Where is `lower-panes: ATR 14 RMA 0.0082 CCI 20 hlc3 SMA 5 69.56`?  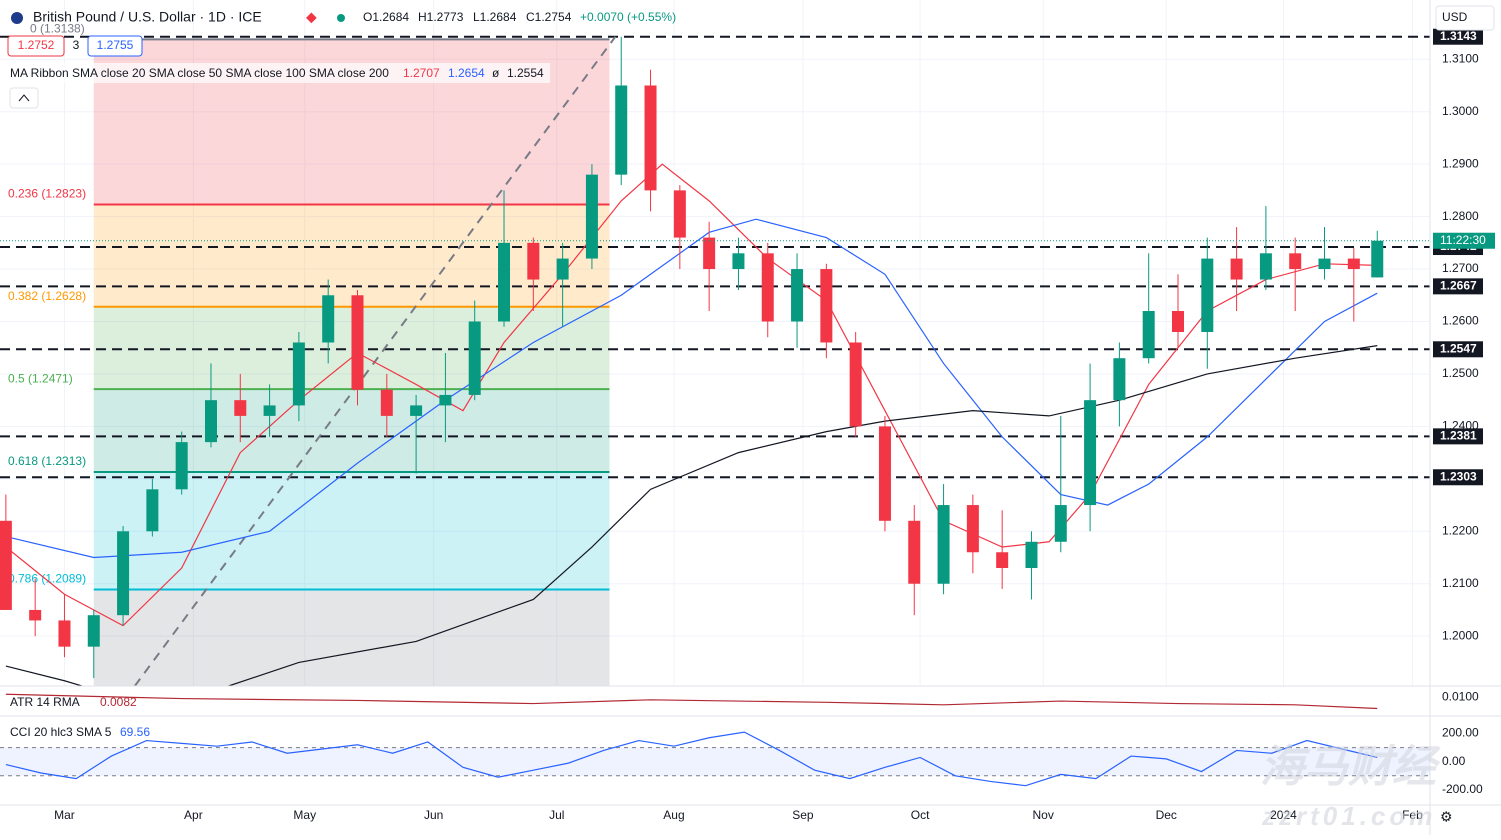 lower-panes: ATR 14 RMA 0.0082 CCI 20 hlc3 SMA 5 69.56 is located at coordinates (715, 740).